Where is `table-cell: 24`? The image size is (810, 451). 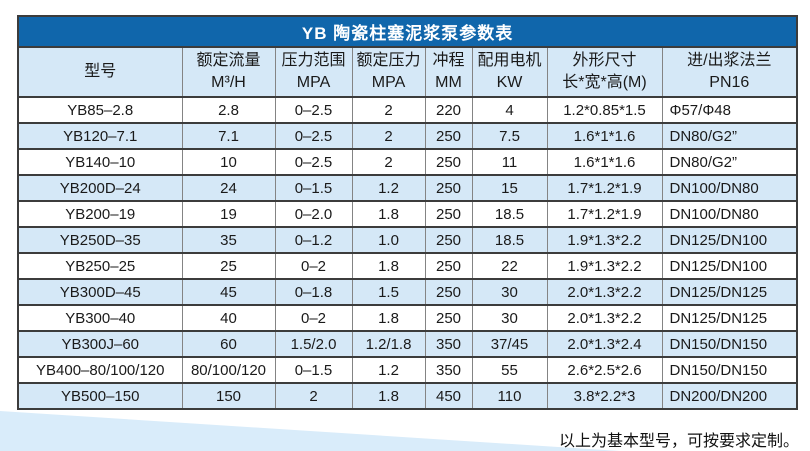 table-cell: 24 is located at coordinates (228, 188).